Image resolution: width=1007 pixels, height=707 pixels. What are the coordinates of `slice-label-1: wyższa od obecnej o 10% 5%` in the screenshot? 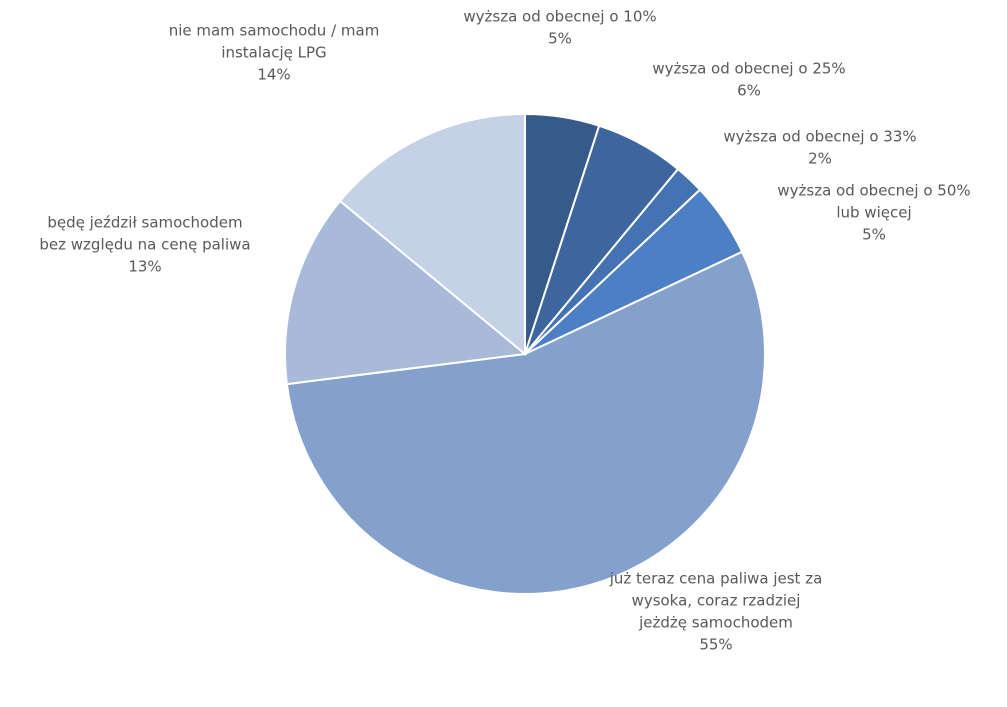 It's located at (559, 28).